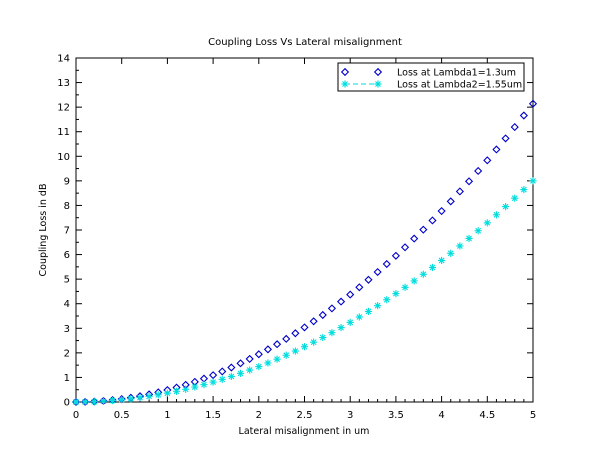 This screenshot has width=610, height=460. What do you see at coordinates (167, 415) in the screenshot?
I see `x-tick-label: 1` at bounding box center [167, 415].